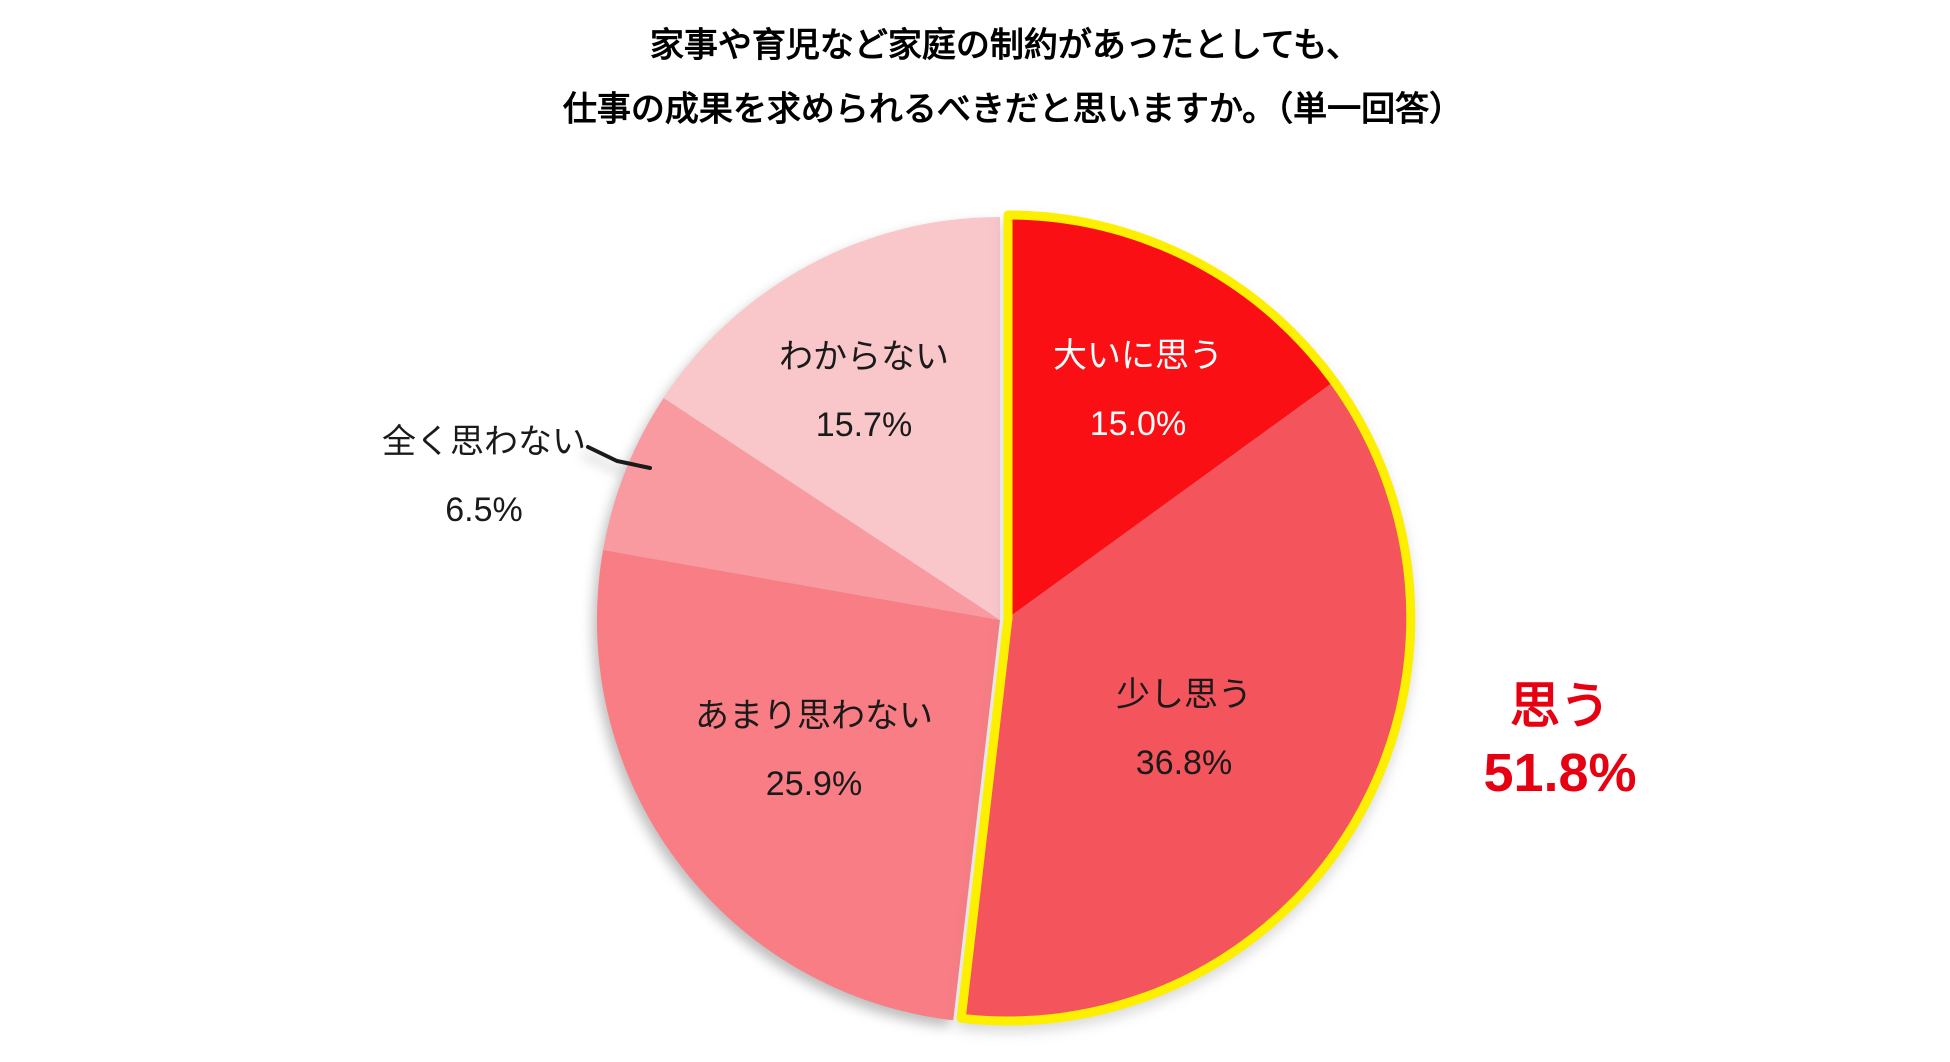 The height and width of the screenshot is (1062, 1950). Describe the element at coordinates (619, 457) in the screenshot. I see `leader-line` at that location.